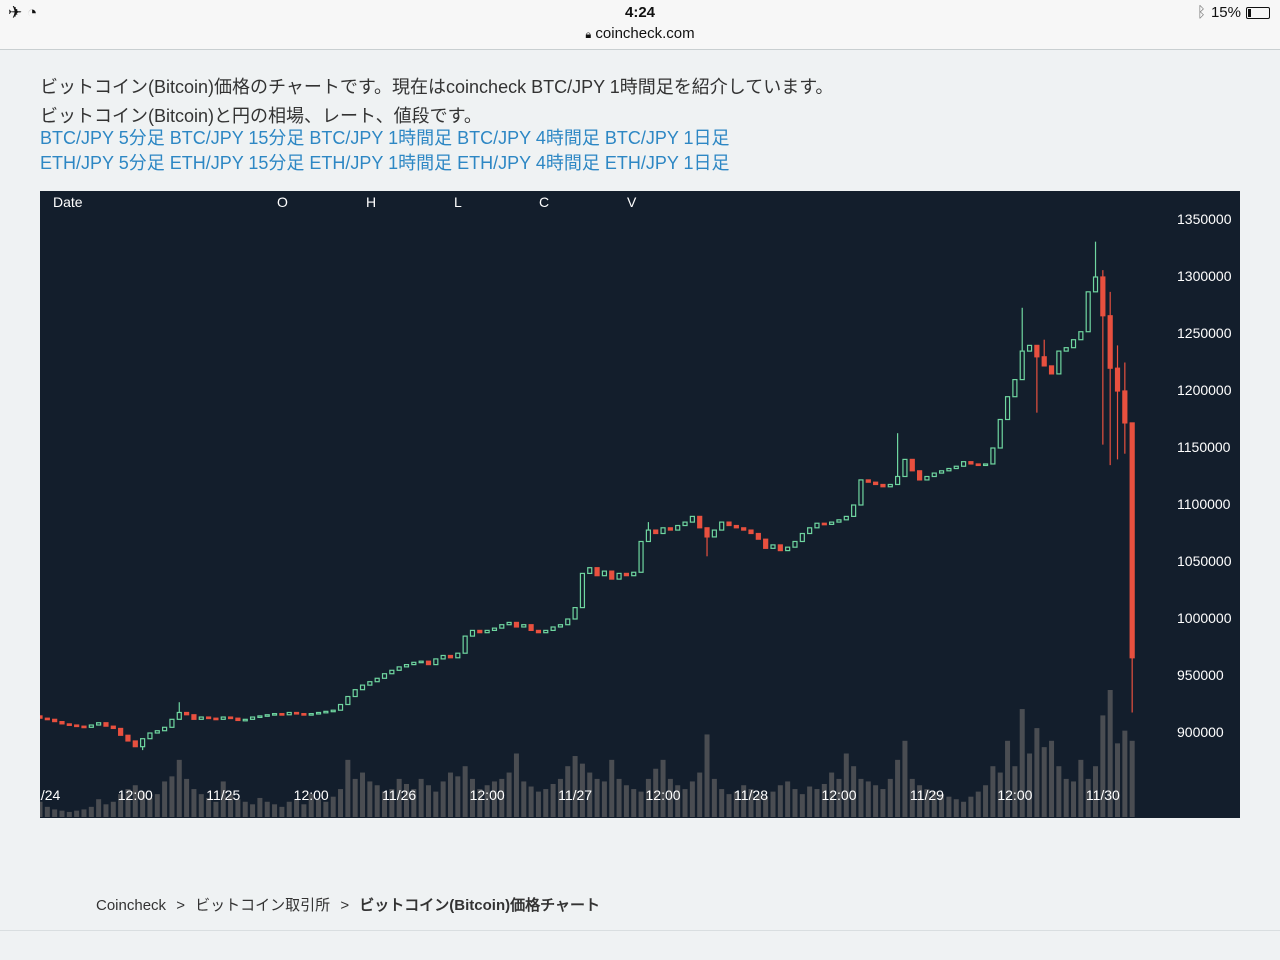  What do you see at coordinates (237, 138) in the screenshot?
I see `link-btc-15m: BTC/JPY 15分足` at bounding box center [237, 138].